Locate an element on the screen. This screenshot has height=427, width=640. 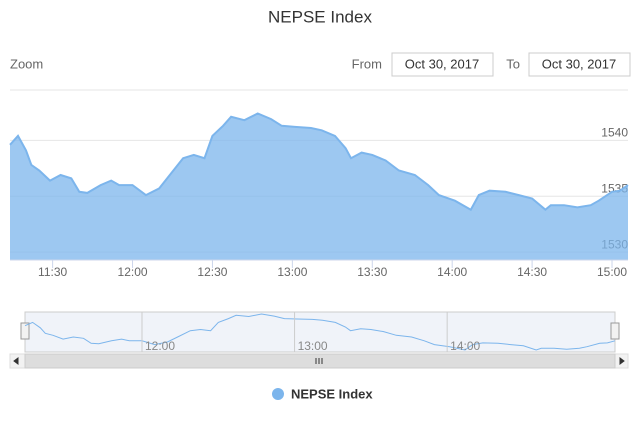
chart-title: NEPSE Index is located at coordinates (320, 16).